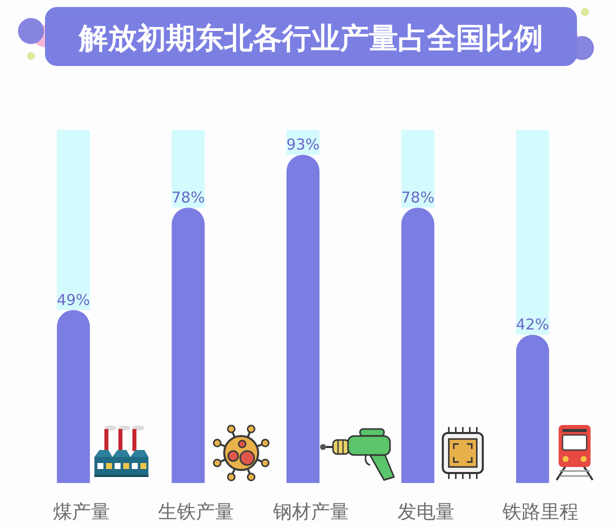 Image resolution: width=614 pixels, height=527 pixels. What do you see at coordinates (533, 325) in the screenshot?
I see `data-label: 42%` at bounding box center [533, 325].